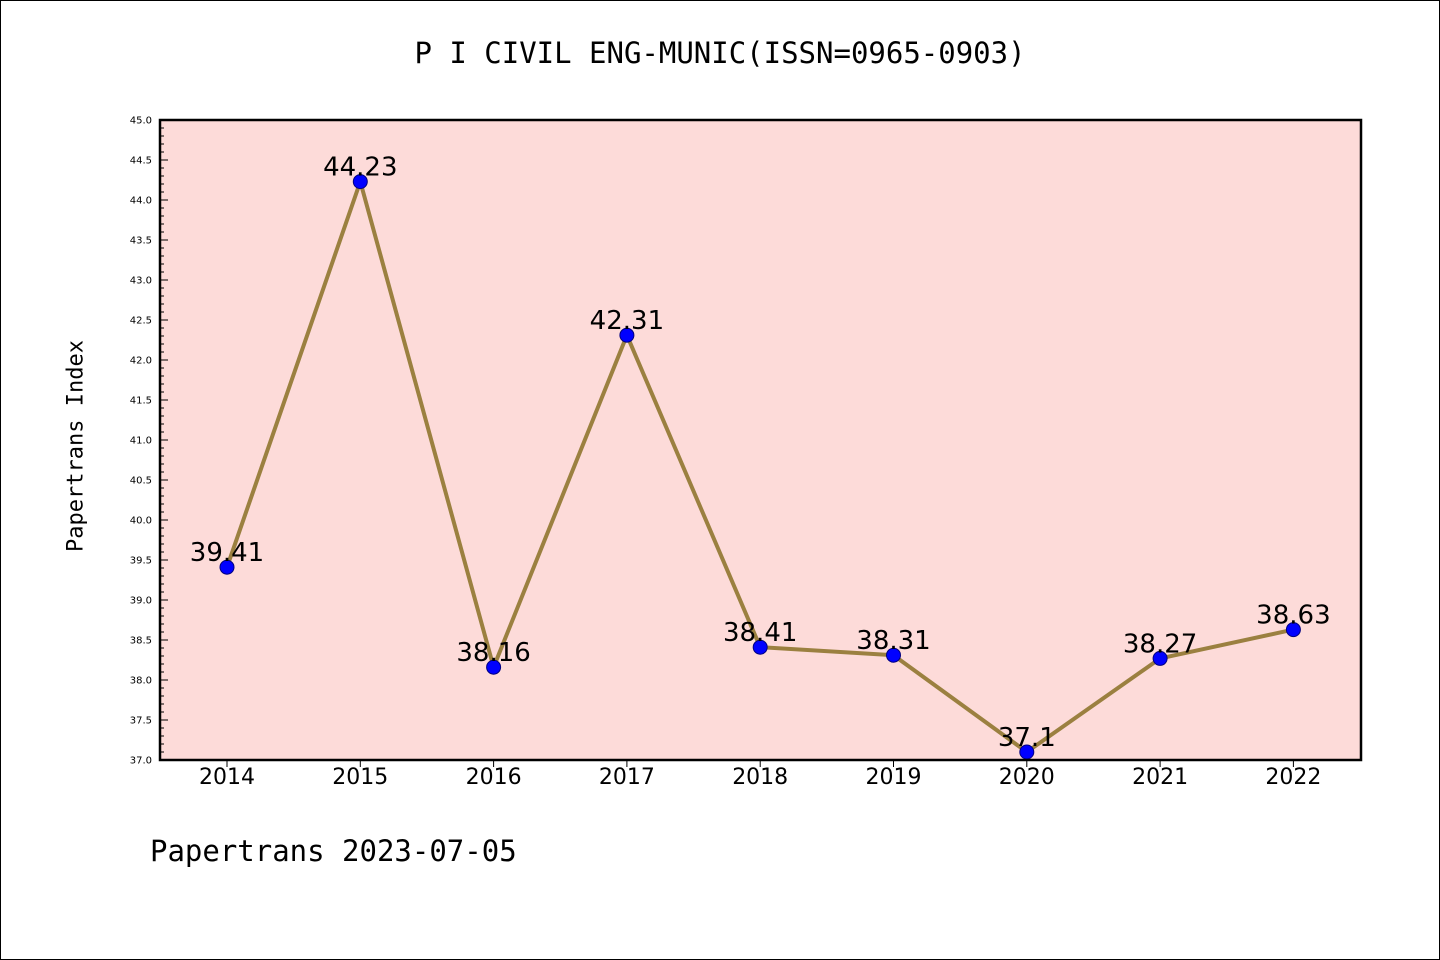 Image resolution: width=1440 pixels, height=960 pixels. What do you see at coordinates (141, 361) in the screenshot?
I see `y-tick-label: 42.0` at bounding box center [141, 361].